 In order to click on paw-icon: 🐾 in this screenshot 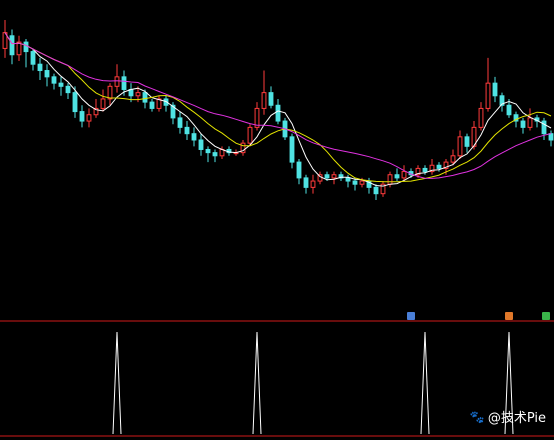, I will do `click(477, 416)`.